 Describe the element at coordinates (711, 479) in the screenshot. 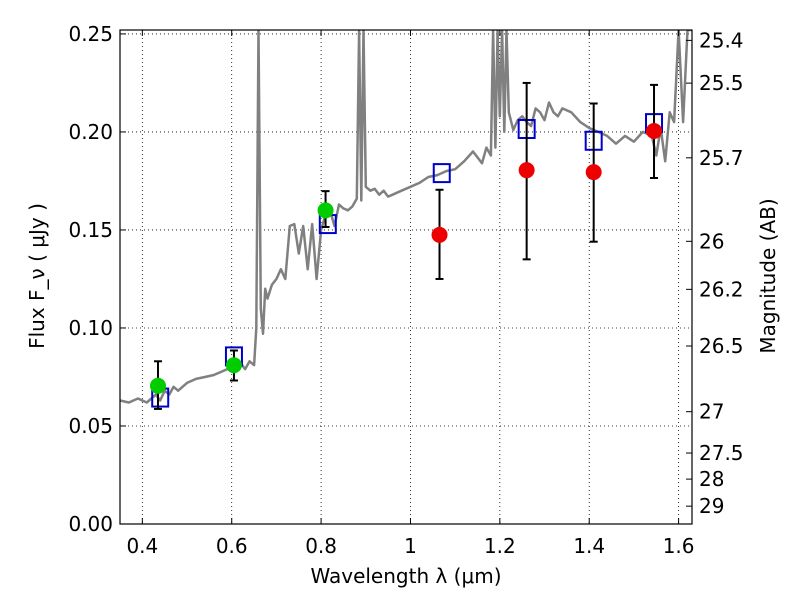

I see `mag-tick-label: 28` at that location.